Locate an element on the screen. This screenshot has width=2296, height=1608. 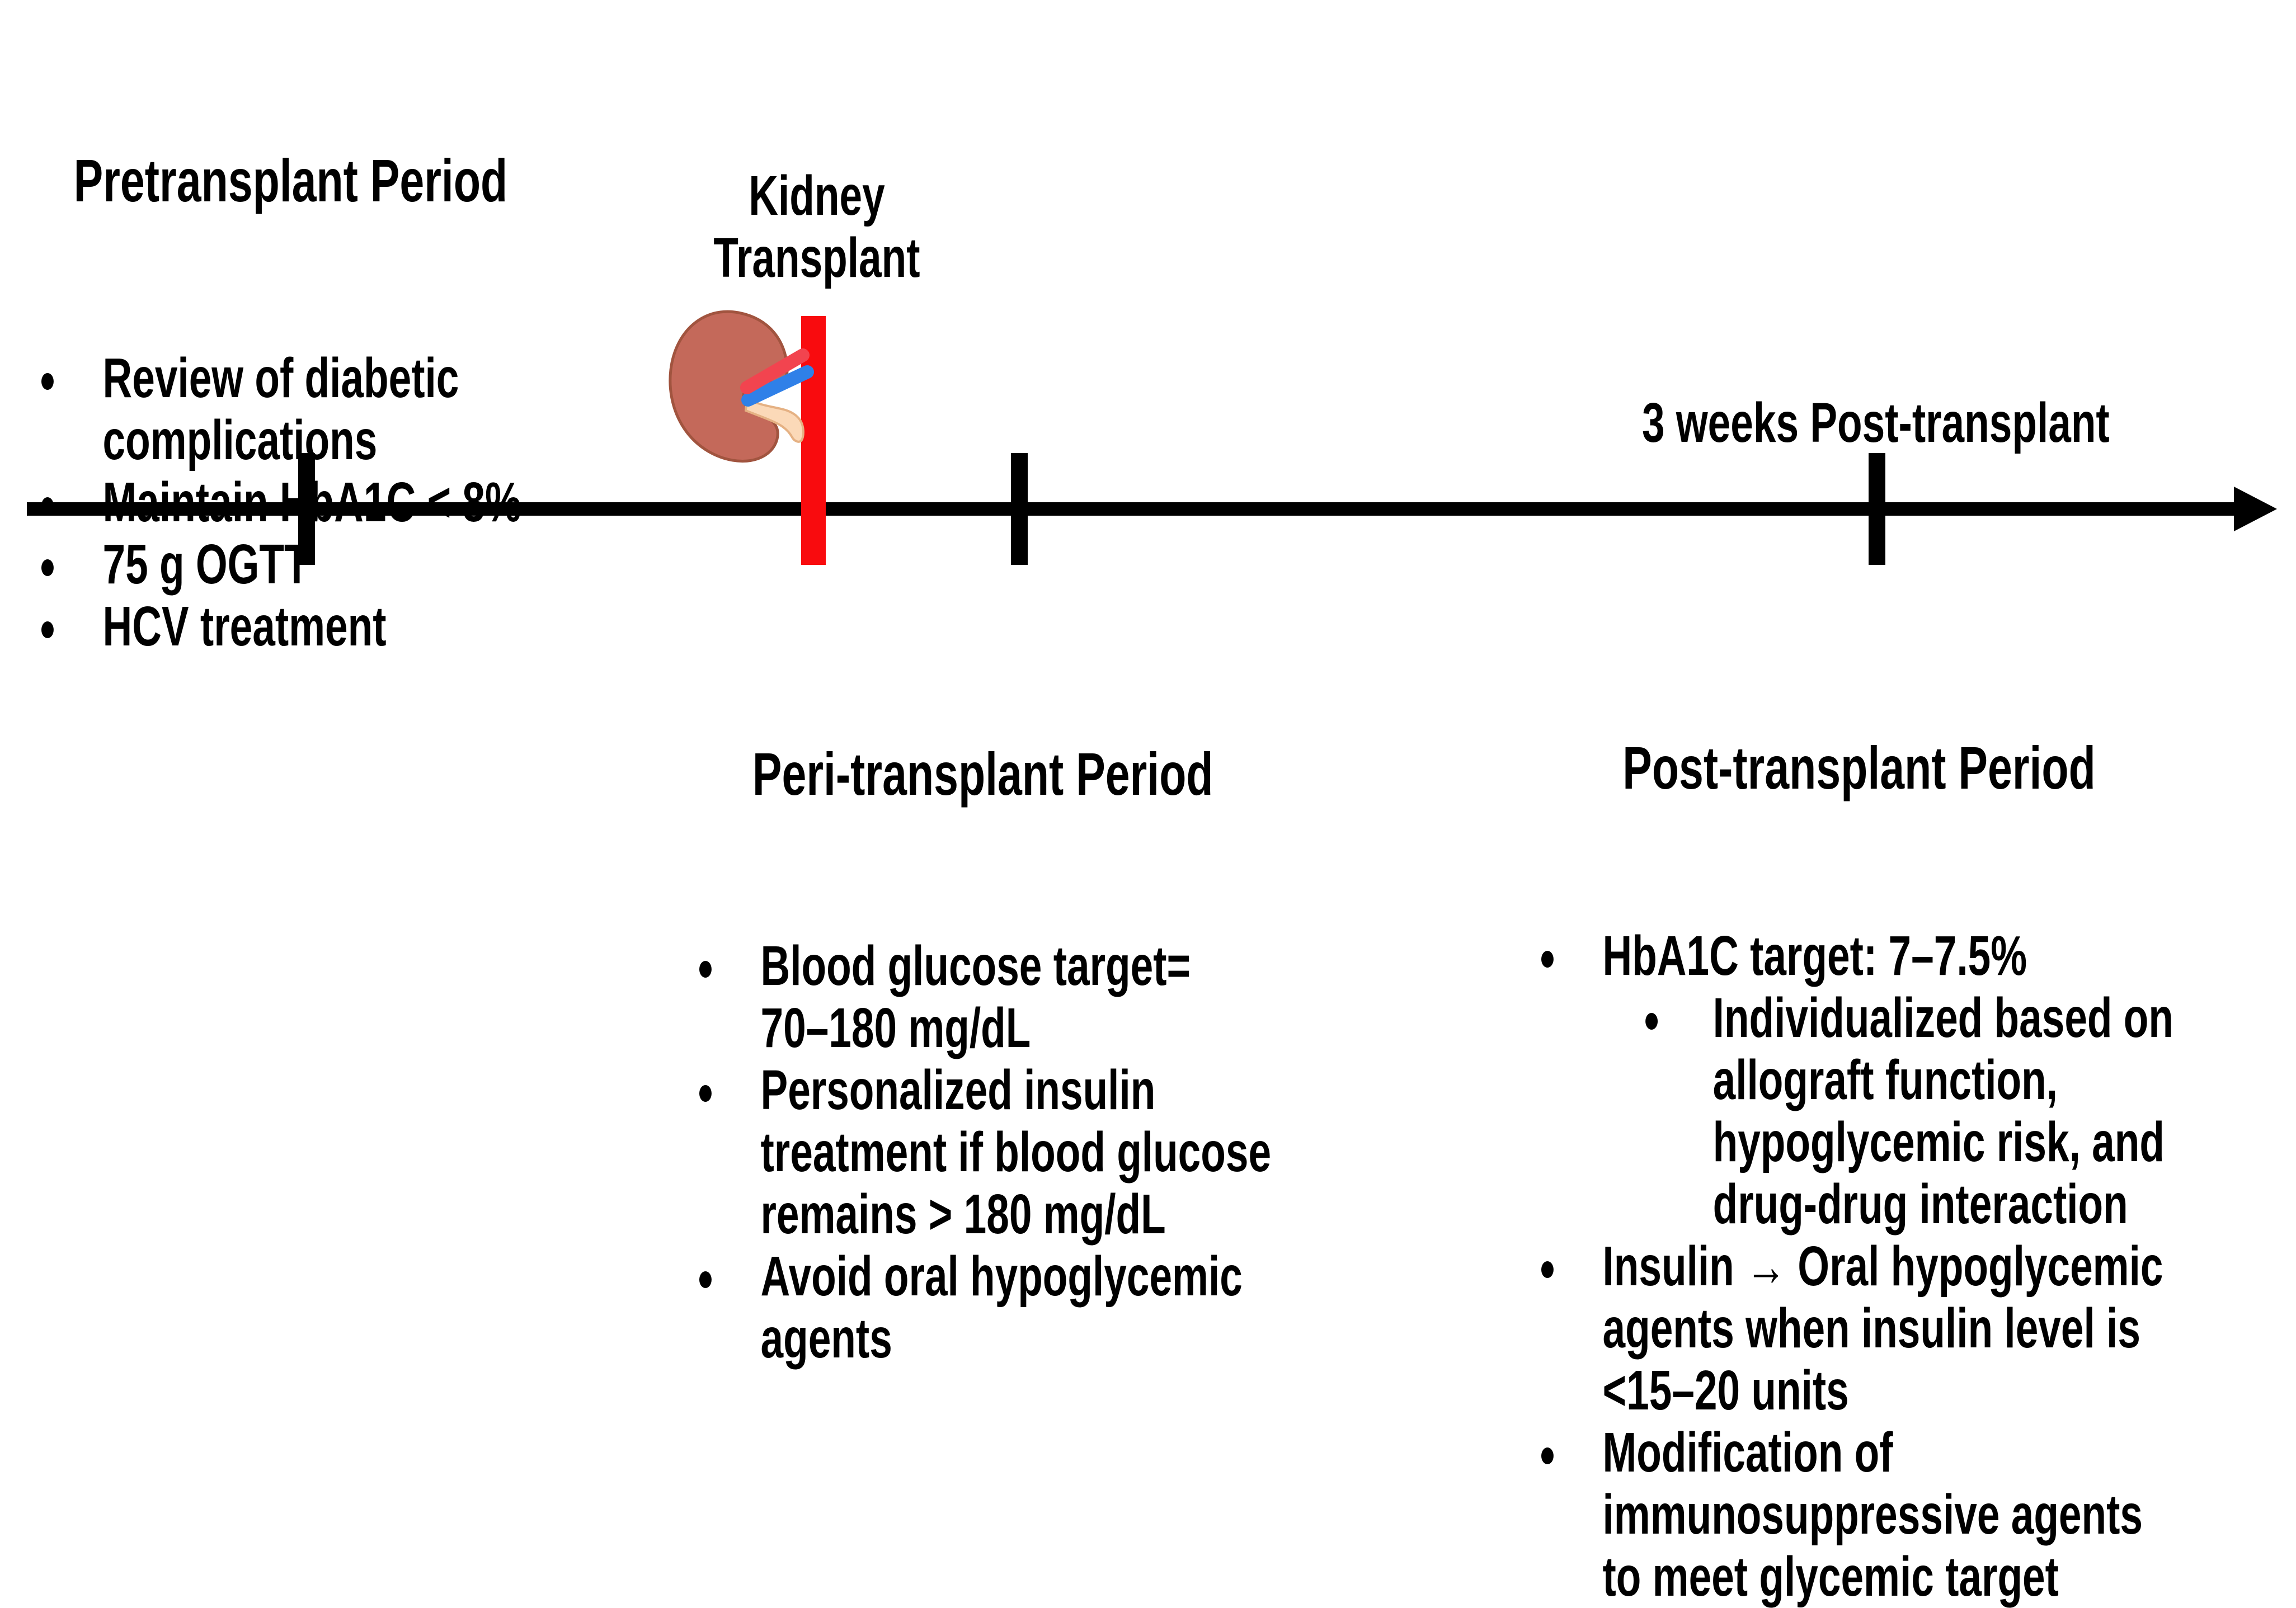
three-weeks-post-transplant-label: 3 weeks Post-transplant is located at coordinates (1876, 423).